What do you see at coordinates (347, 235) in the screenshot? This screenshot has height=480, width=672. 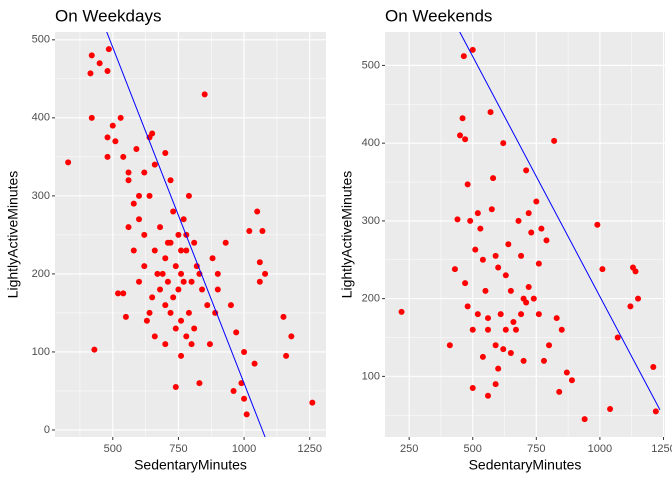 I see `y-axis-label: LightlyActiveMinutes` at bounding box center [347, 235].